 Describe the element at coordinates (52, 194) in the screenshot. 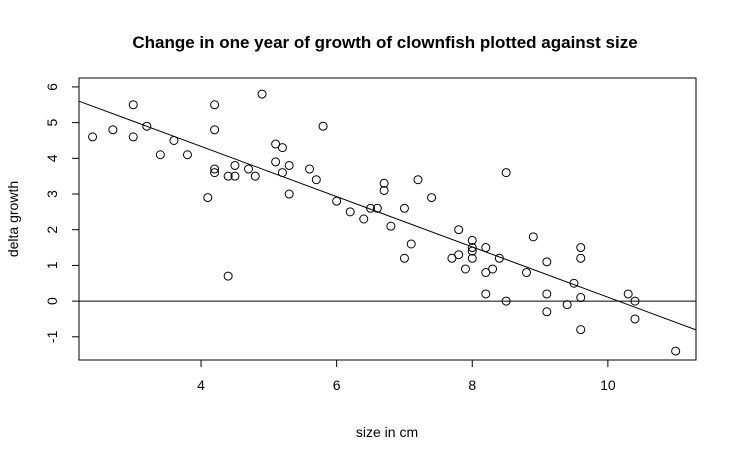

I see `y-tick-label: 3` at that location.